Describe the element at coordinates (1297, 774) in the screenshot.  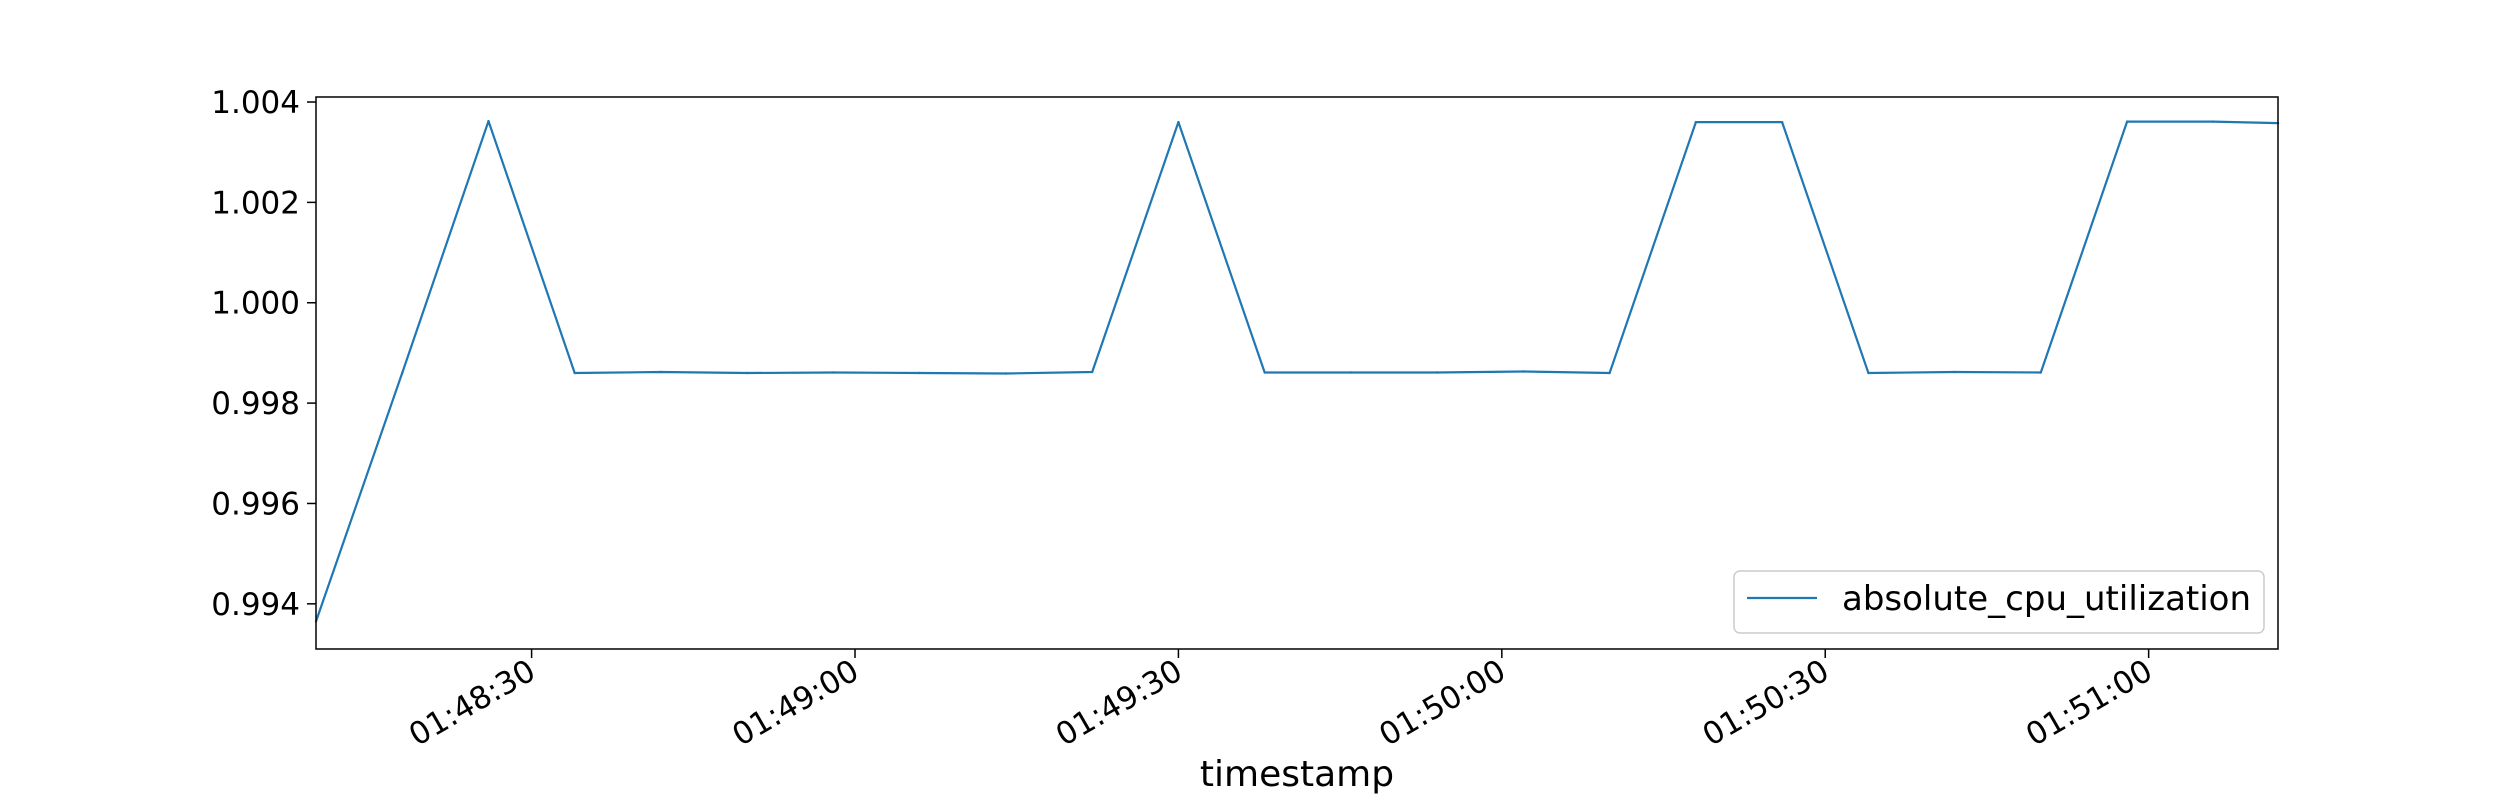
I see `x-axis-label: timestamp` at that location.